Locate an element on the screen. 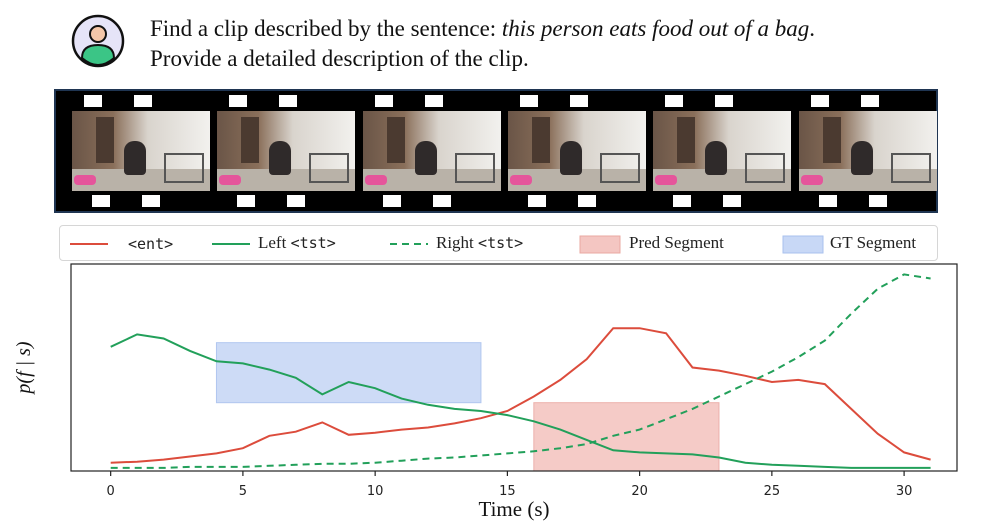  y-axis-label: p(f | s) is located at coordinates (24, 368).